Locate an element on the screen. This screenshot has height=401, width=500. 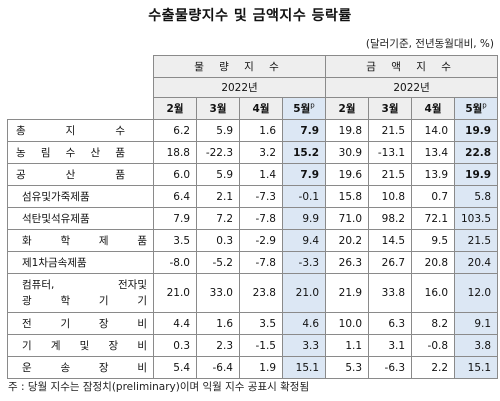
row-label: 화 학 제 품 is located at coordinates (80, 240).